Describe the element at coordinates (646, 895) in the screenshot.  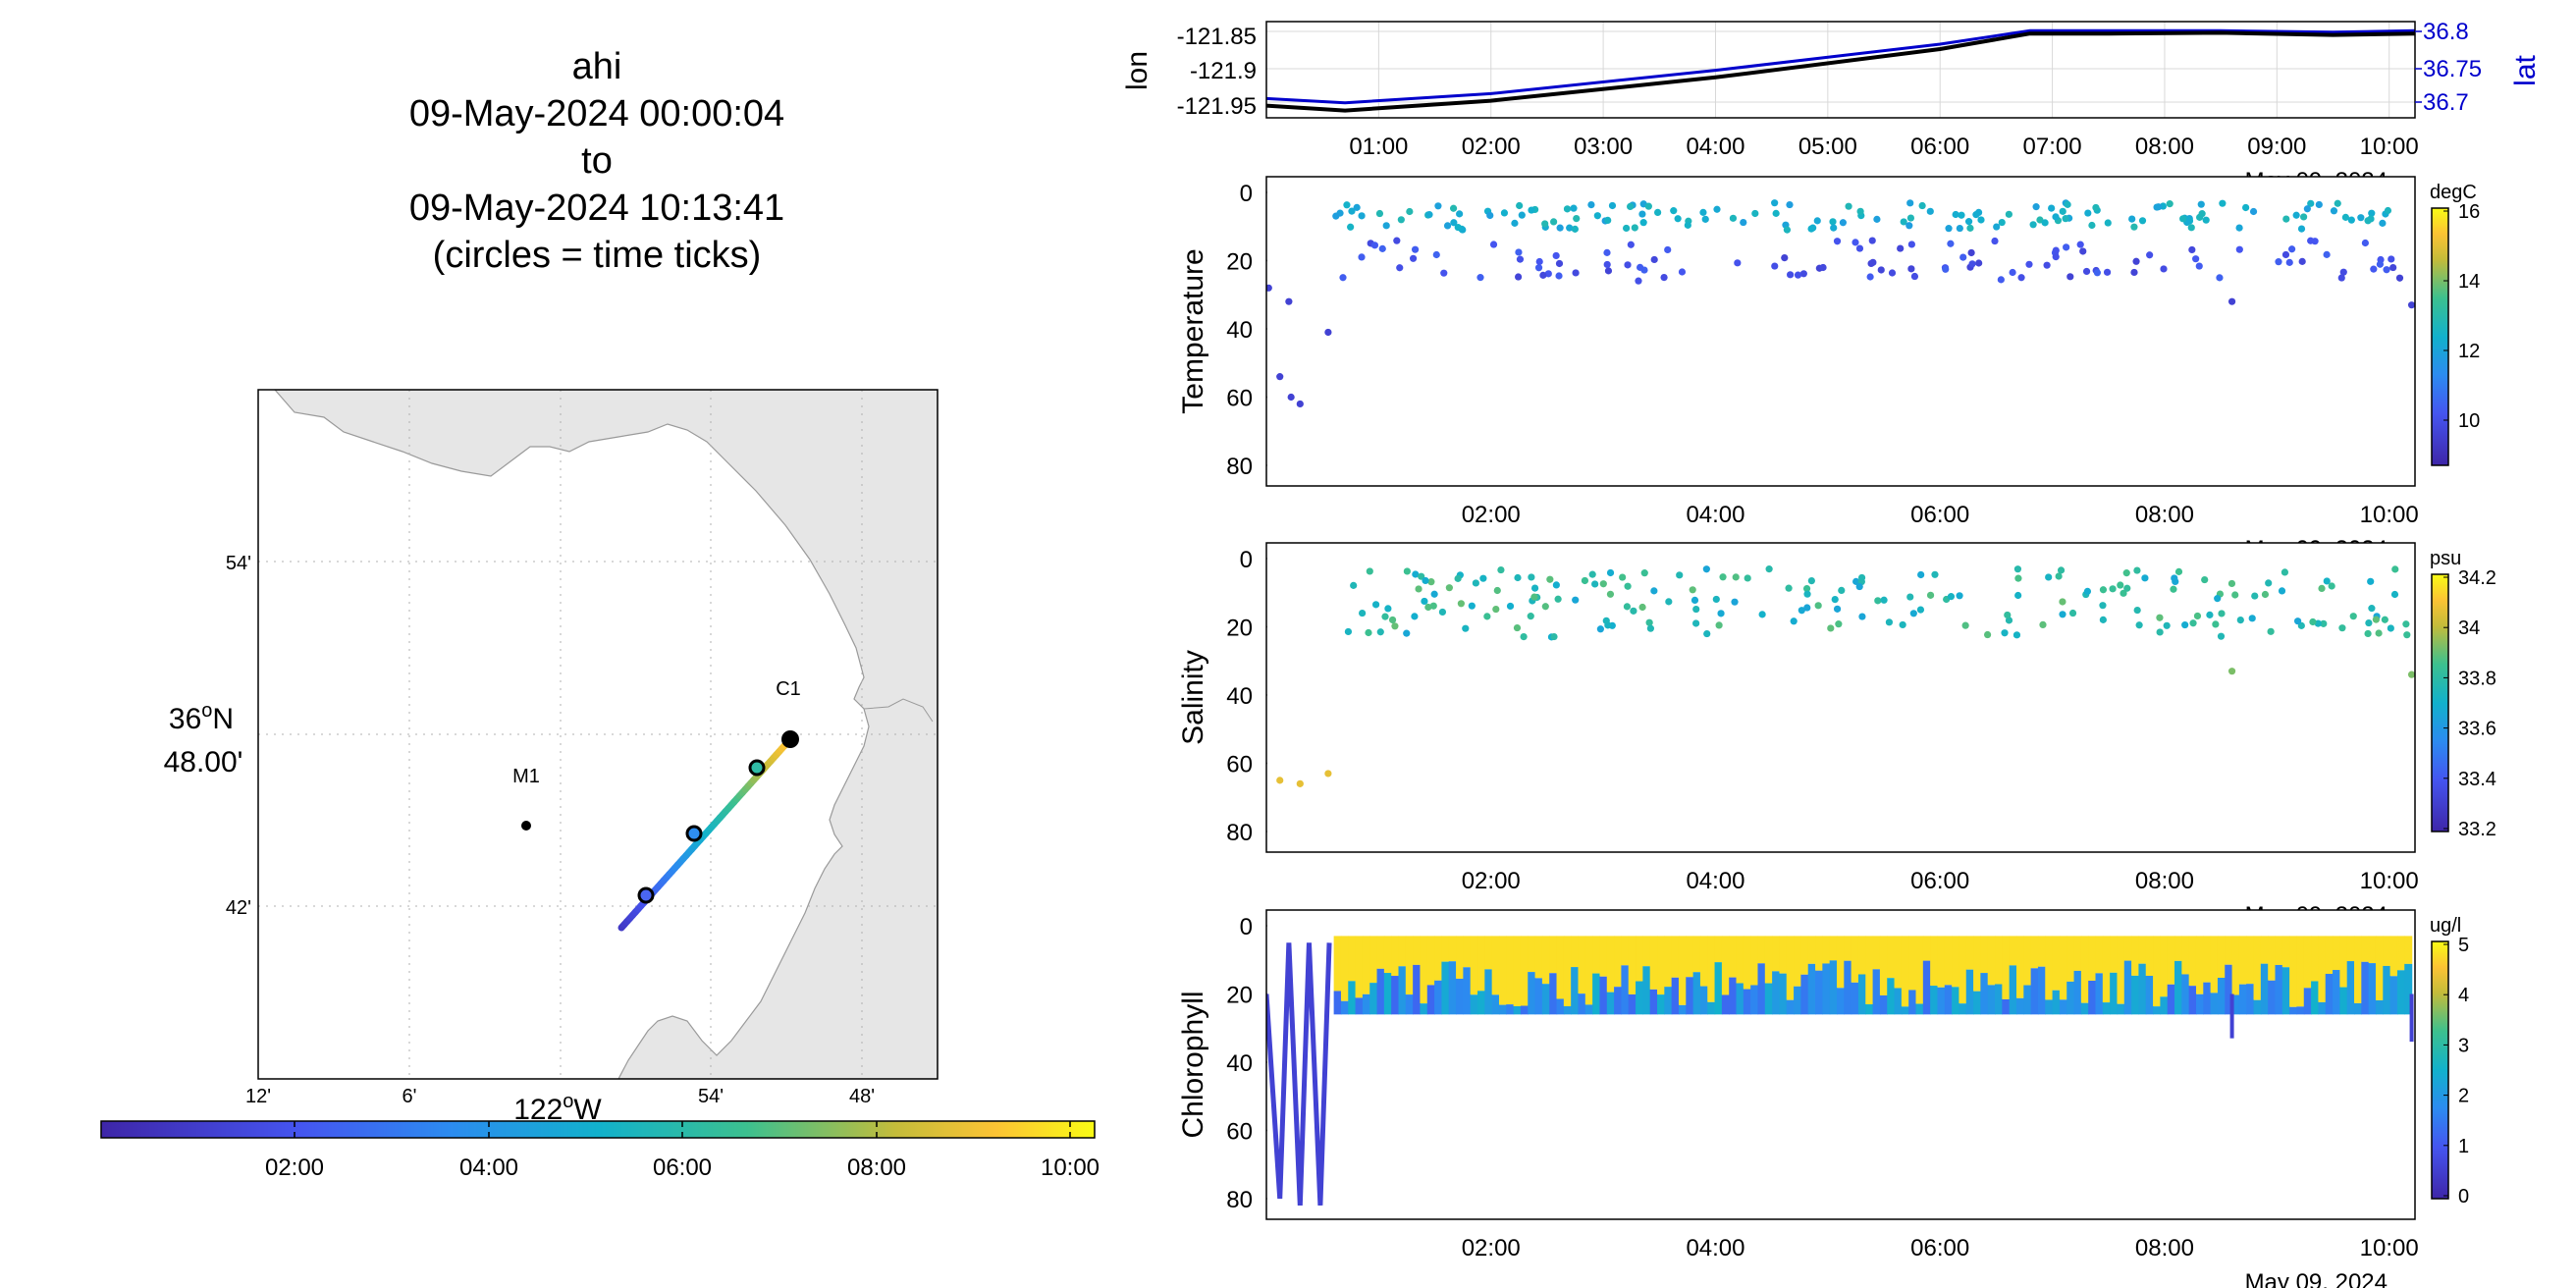
I see `time-tick-circle` at that location.